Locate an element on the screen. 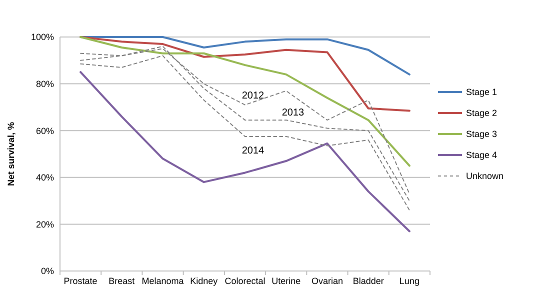 The image size is (534, 293). x-tick-label: Kidney is located at coordinates (204, 281).